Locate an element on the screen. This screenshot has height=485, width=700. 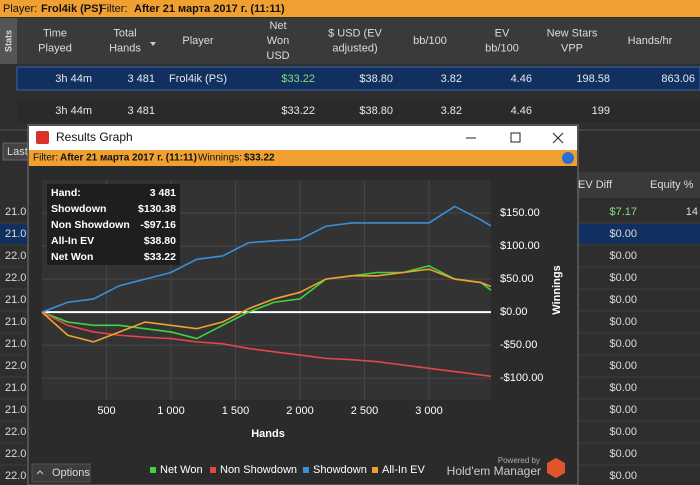
legend-label: All-In EV is located at coordinates (403, 470).